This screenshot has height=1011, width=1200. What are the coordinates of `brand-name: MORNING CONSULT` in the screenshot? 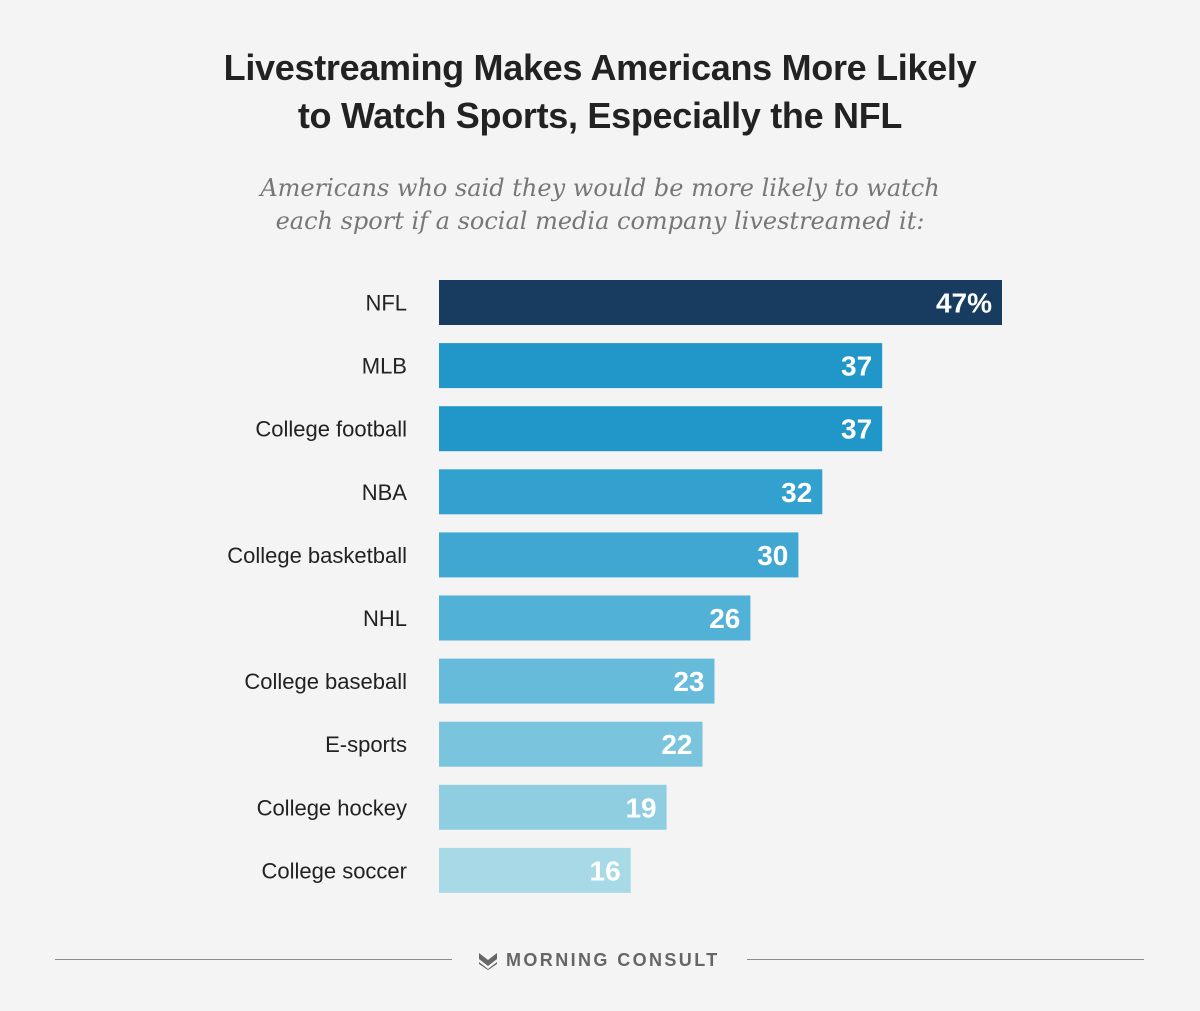 It's located at (613, 959).